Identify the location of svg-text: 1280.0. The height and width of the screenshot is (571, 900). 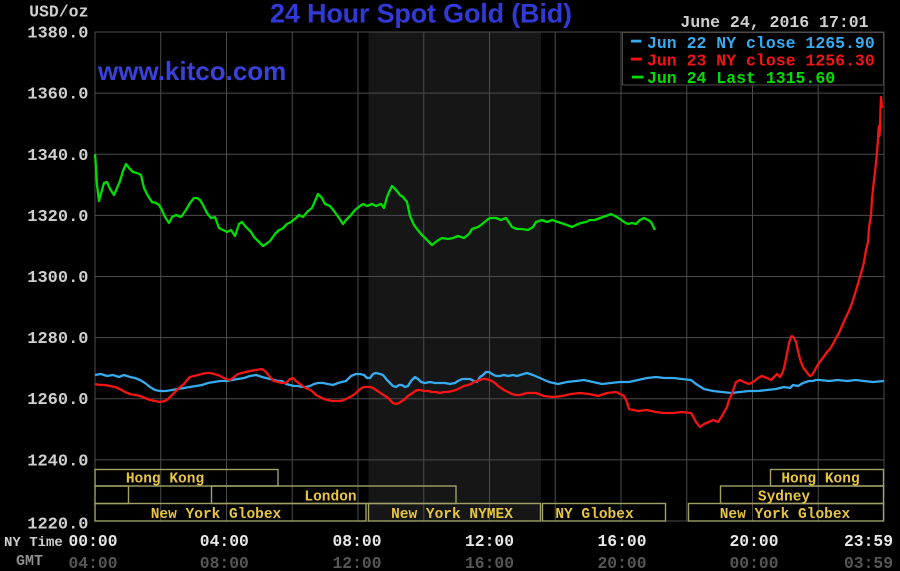
(57, 339).